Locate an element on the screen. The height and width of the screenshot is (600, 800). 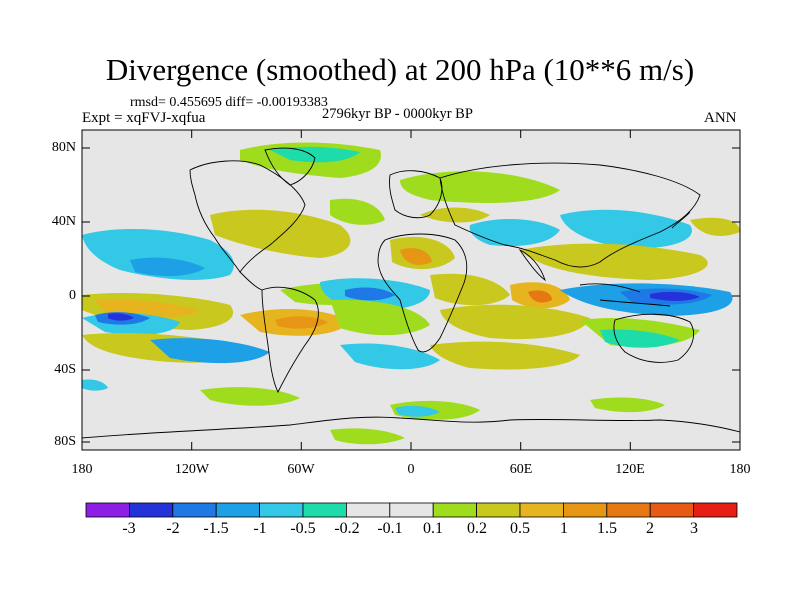
coastline-greenland is located at coordinates (290, 166).